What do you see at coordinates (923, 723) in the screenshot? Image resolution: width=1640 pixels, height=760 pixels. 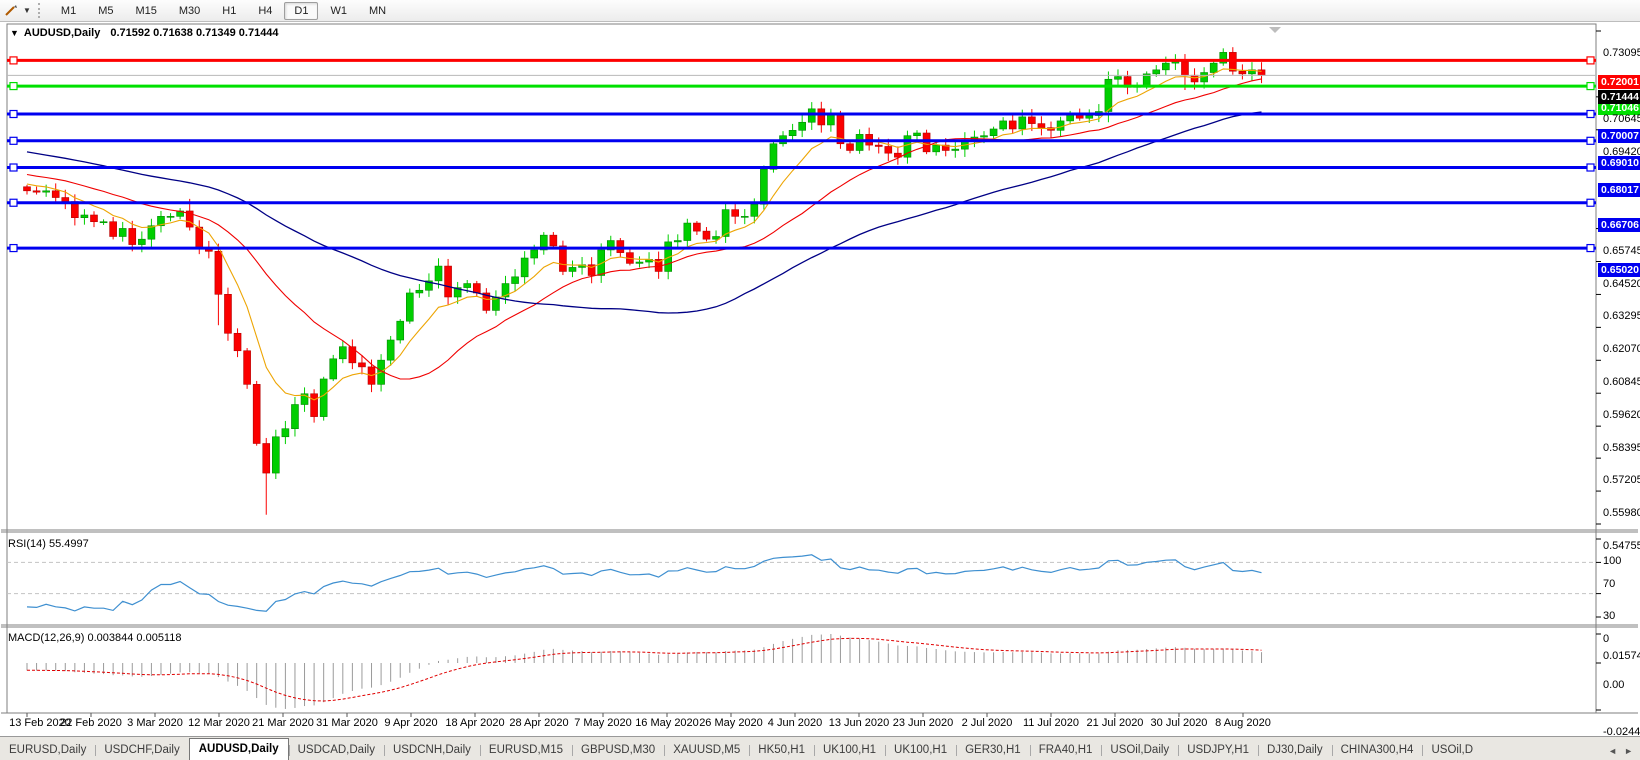 I see `date-tick-label: 23 Jun 2020` at bounding box center [923, 723].